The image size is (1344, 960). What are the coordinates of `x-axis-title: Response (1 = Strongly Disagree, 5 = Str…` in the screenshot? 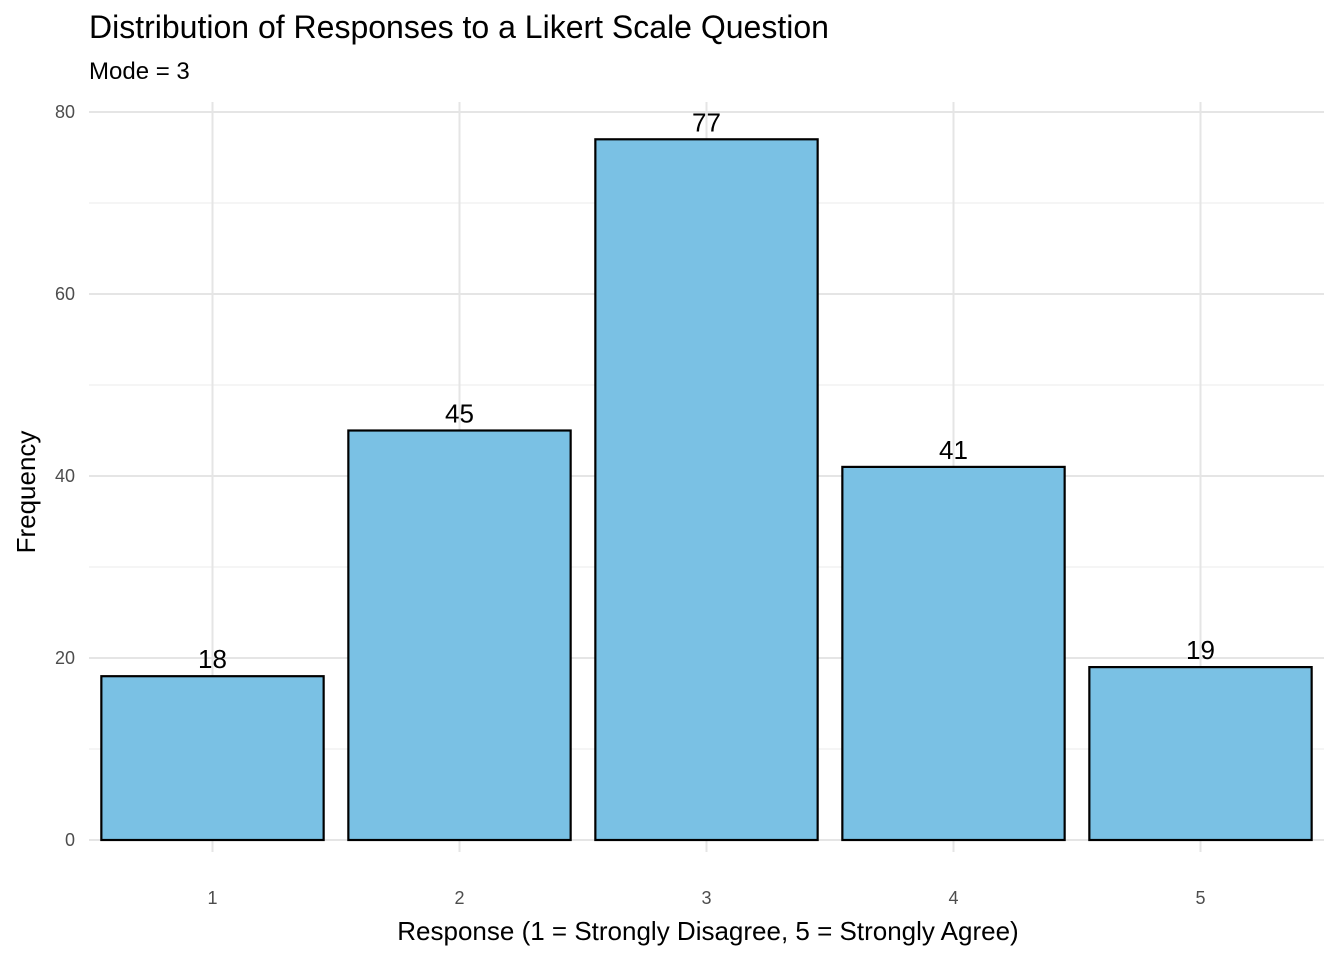 It's located at (707, 931).